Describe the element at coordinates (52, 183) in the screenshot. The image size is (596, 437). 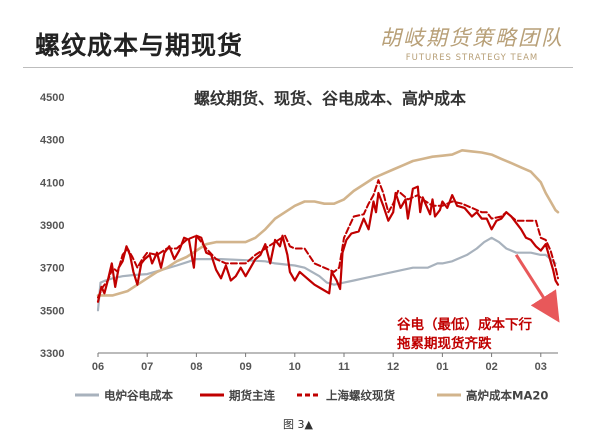
I see `y-tick-label: 4100` at that location.